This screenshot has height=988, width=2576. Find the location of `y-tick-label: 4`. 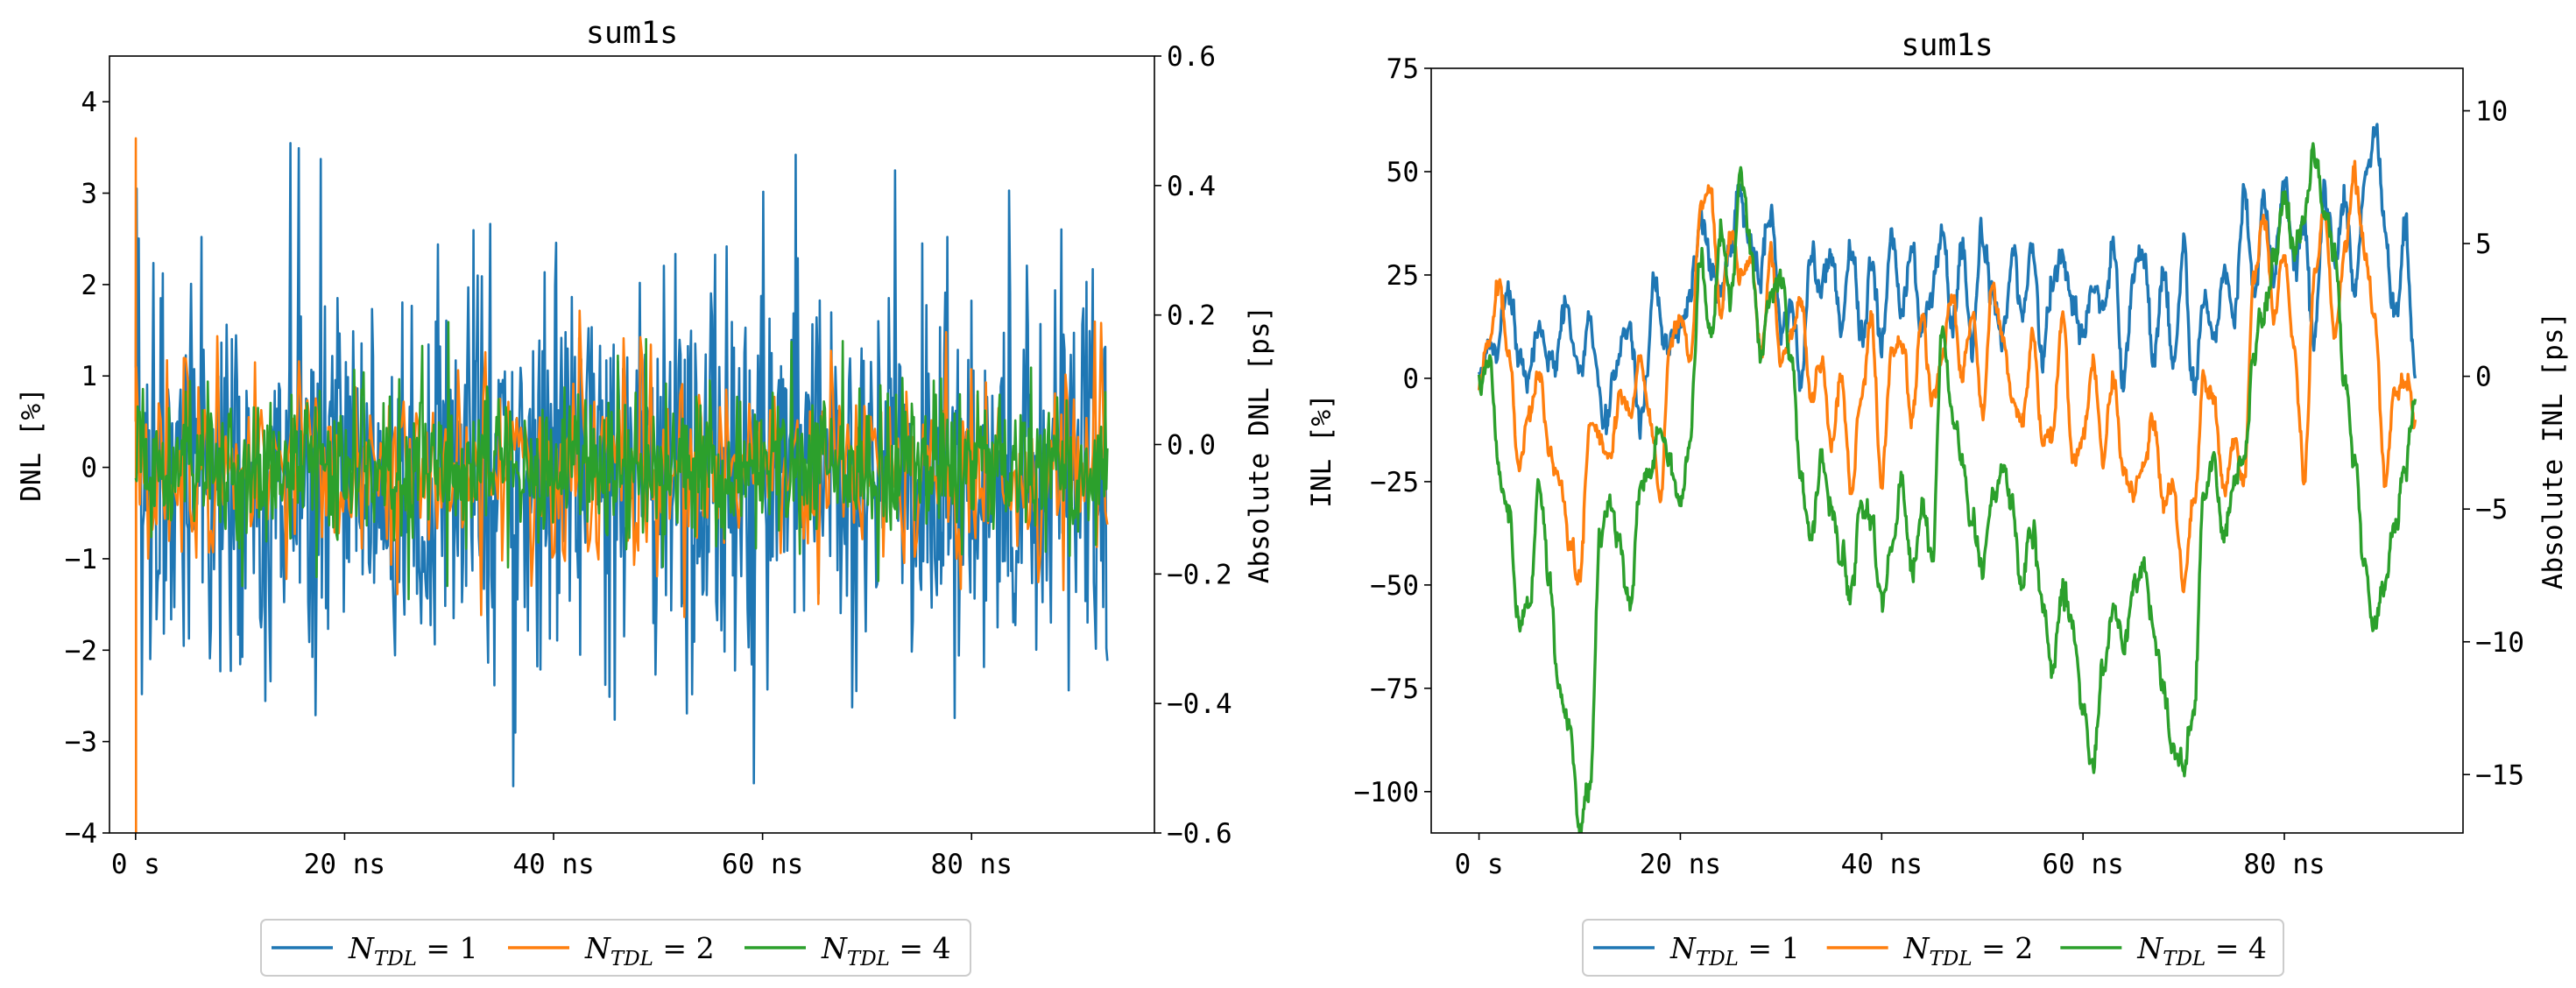

y-tick-label: 4 is located at coordinates (89, 102).